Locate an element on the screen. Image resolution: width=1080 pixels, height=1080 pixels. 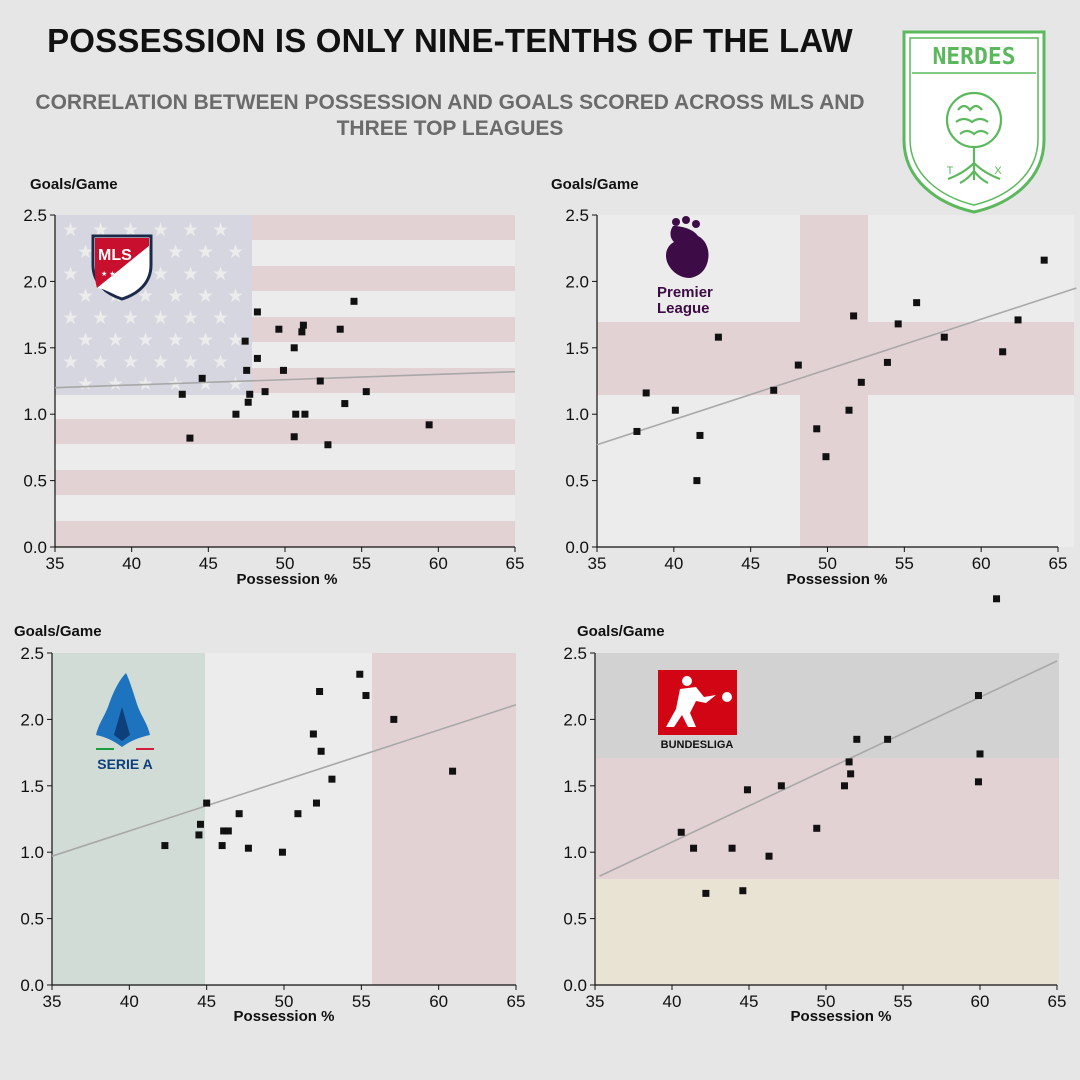
x-axis-label-bundesliga: Possession % is located at coordinates (841, 1016).